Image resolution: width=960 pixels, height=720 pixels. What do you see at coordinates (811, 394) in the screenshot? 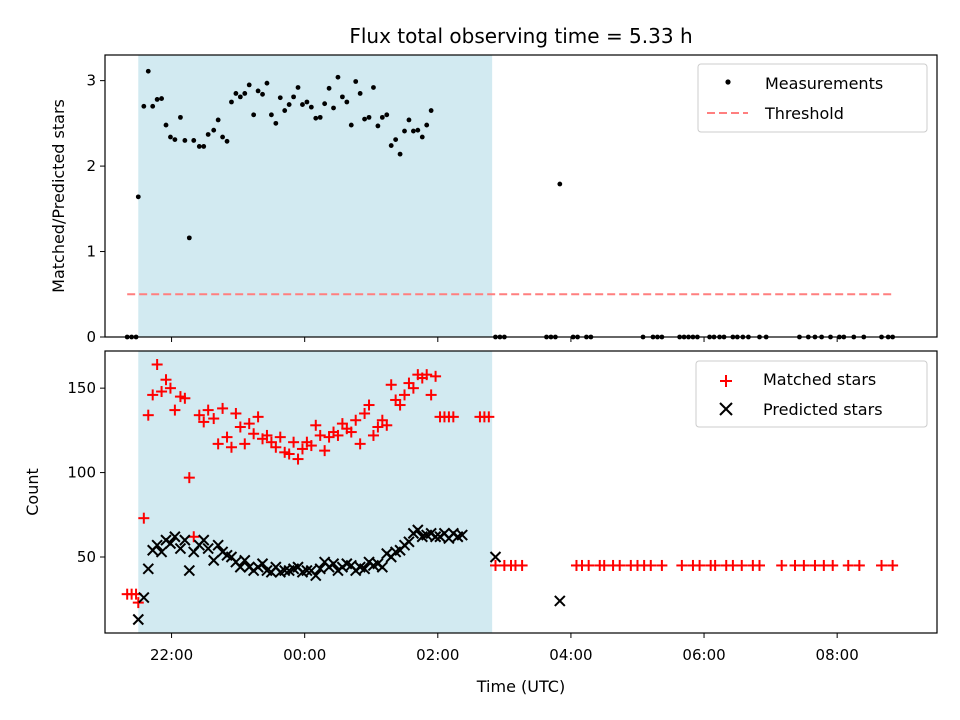
I see `bottom-legend-frame` at bounding box center [811, 394].